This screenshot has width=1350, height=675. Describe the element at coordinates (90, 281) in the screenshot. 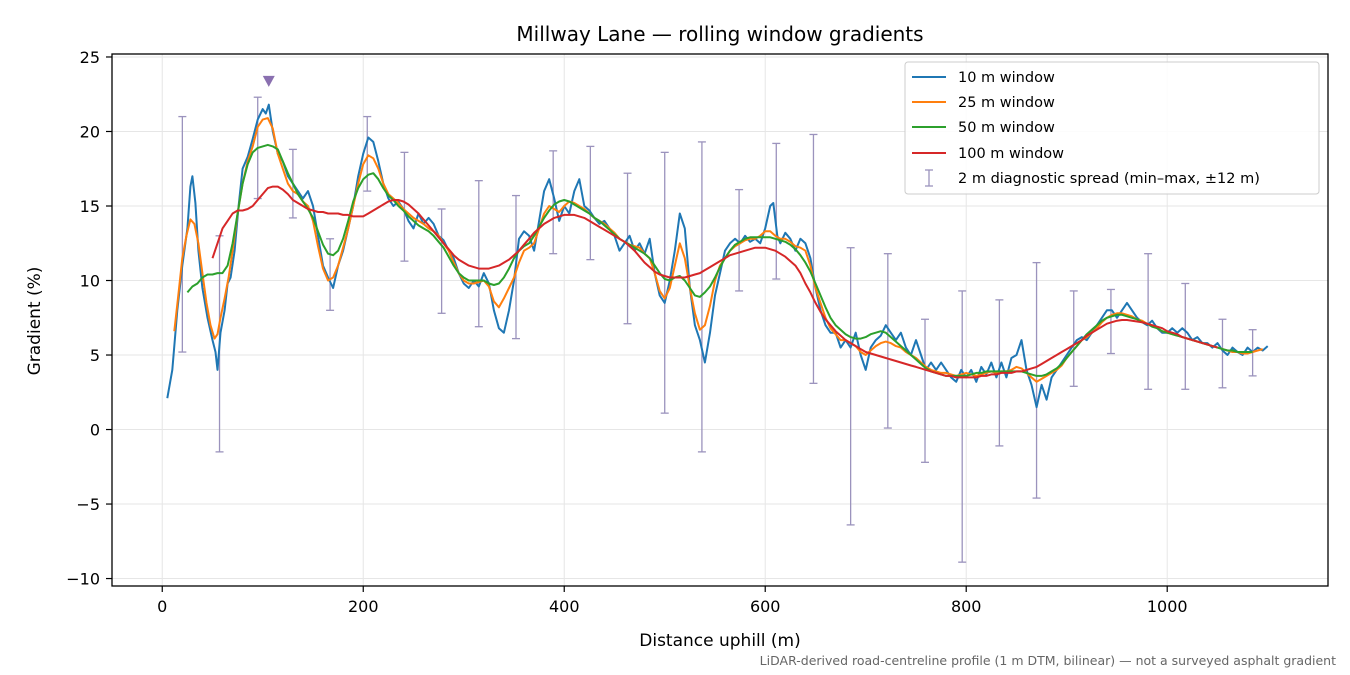

I see `y-tick-label: 10` at that location.